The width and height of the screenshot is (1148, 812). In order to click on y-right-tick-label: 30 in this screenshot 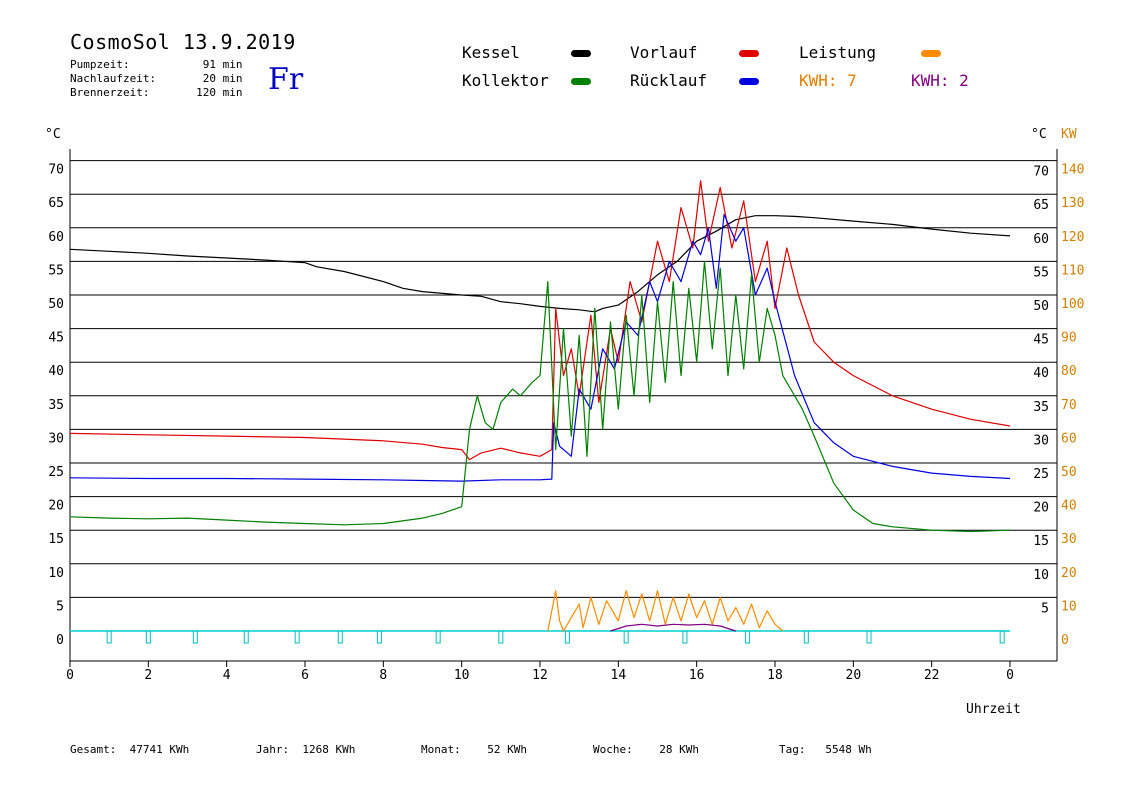, I will do `click(1041, 440)`.